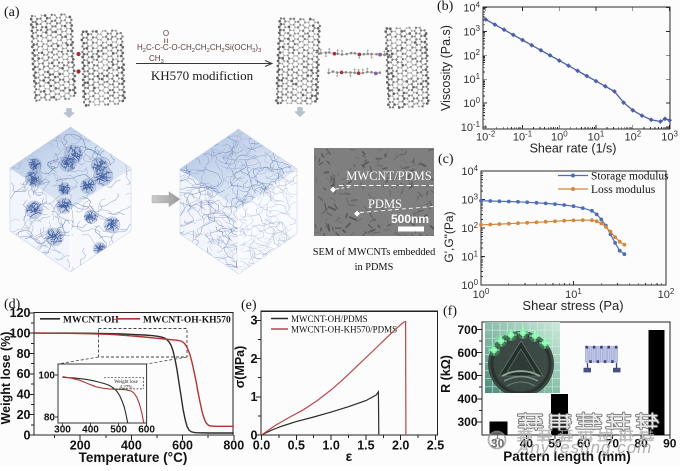  What do you see at coordinates (12, 12) in the screenshot?
I see `svg-text: (a)` at bounding box center [12, 12].